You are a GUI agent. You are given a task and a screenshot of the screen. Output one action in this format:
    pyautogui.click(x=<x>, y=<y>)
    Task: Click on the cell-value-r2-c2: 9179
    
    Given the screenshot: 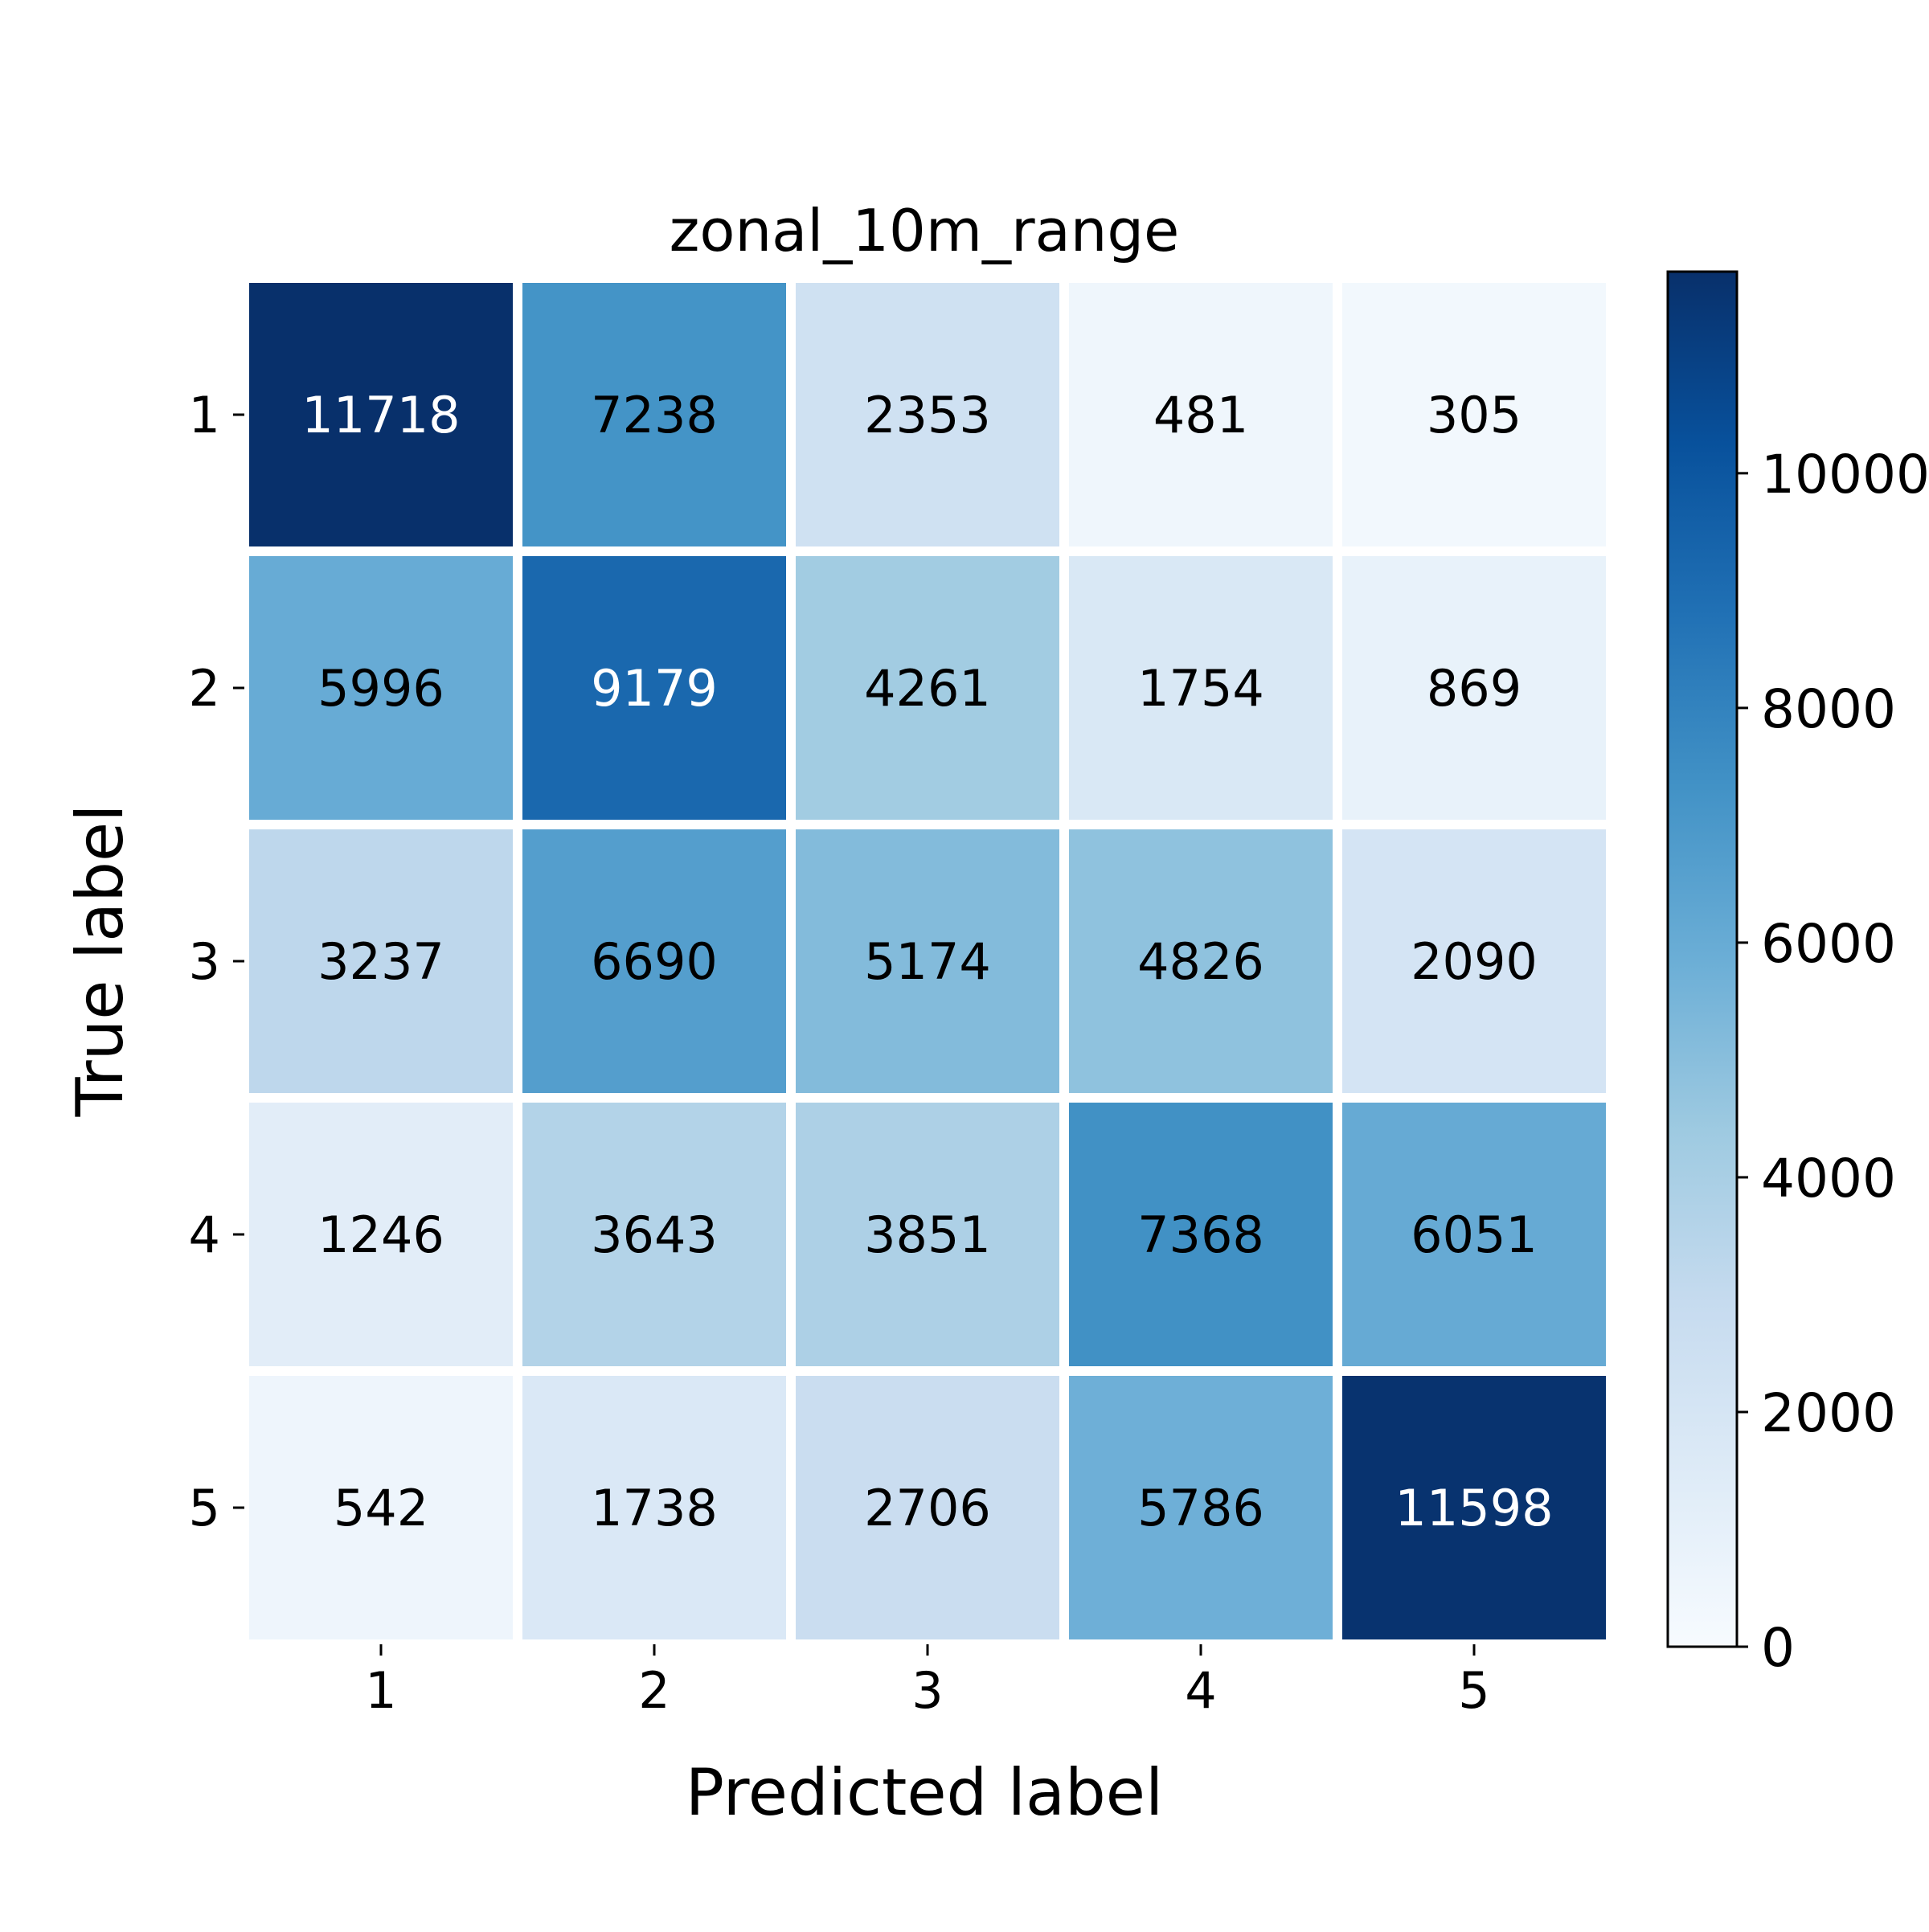 What is the action you would take?
    pyautogui.click(x=654, y=688)
    